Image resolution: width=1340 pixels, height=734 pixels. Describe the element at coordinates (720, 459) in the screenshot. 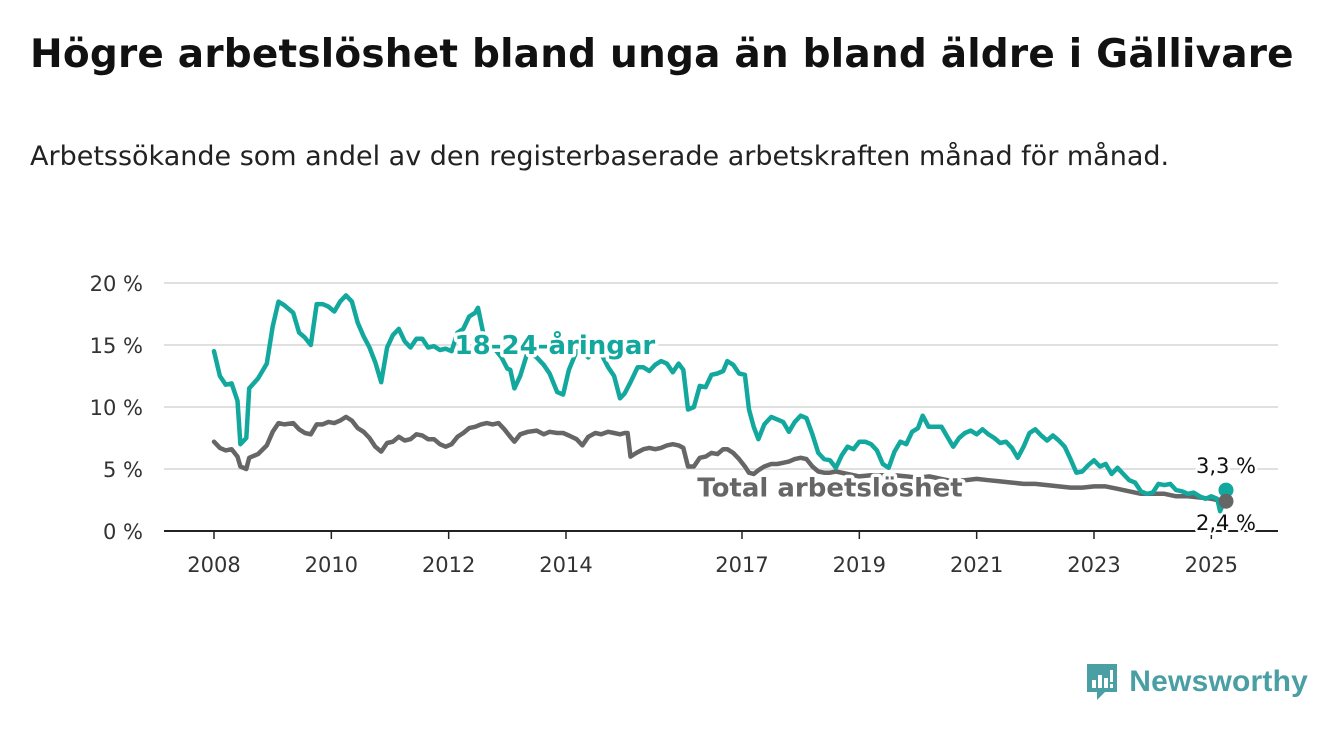

I see `series-line-total` at that location.